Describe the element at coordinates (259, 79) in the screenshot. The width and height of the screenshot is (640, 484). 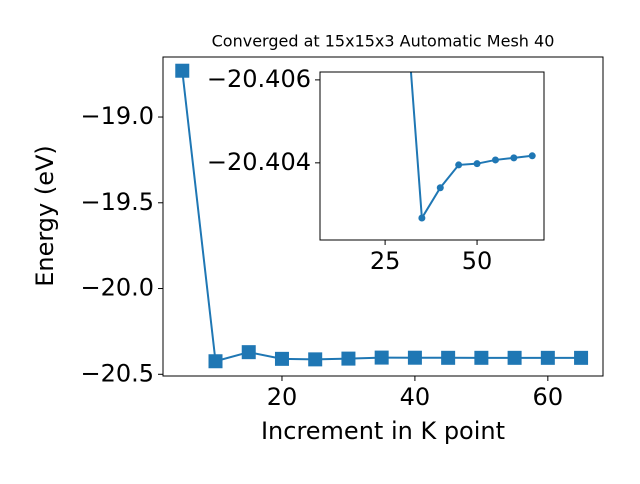
I see `y-tick-label: −20.406` at that location.